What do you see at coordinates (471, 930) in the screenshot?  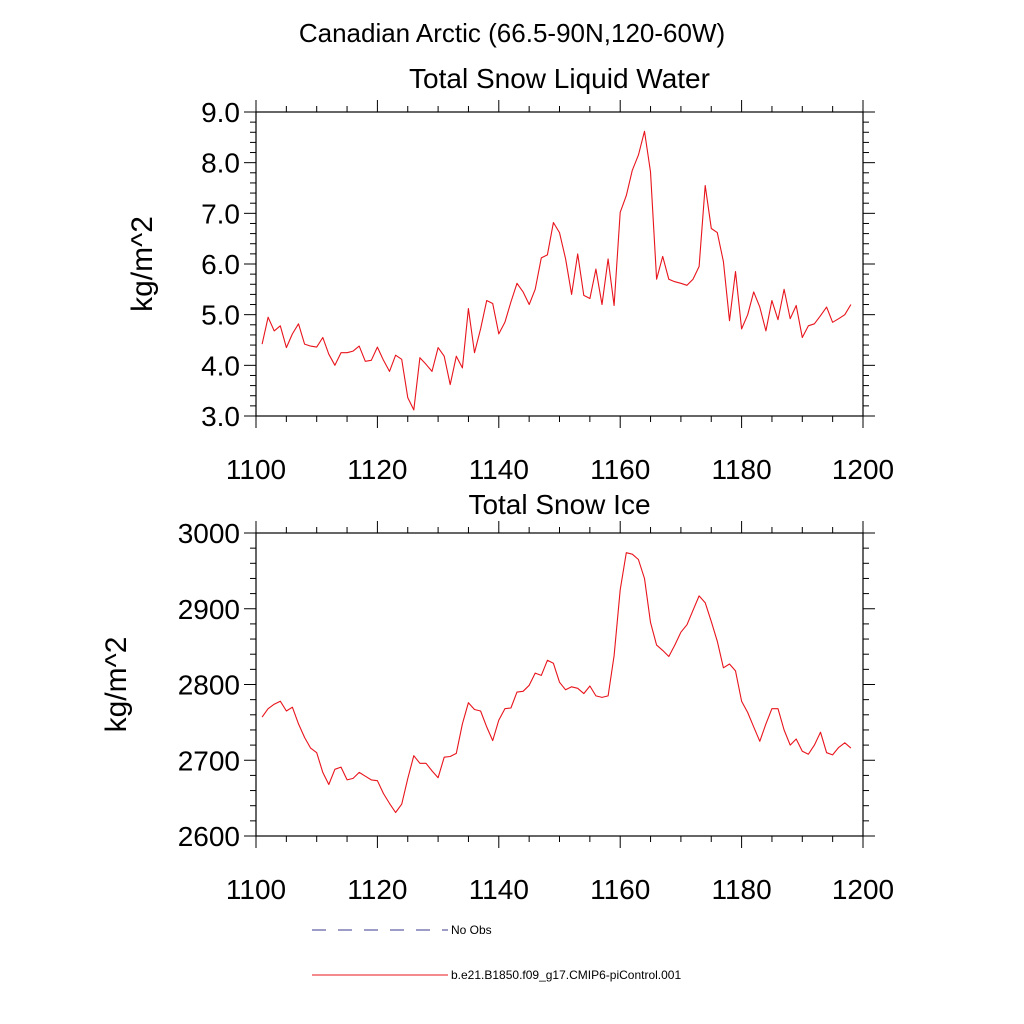 I see `legend-label: No Obs` at bounding box center [471, 930].